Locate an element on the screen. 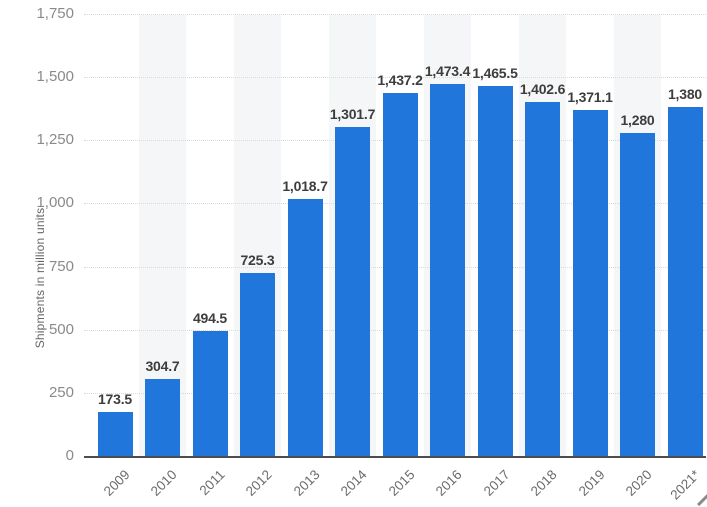  cropped-label-fragment-icon is located at coordinates (702, 500).